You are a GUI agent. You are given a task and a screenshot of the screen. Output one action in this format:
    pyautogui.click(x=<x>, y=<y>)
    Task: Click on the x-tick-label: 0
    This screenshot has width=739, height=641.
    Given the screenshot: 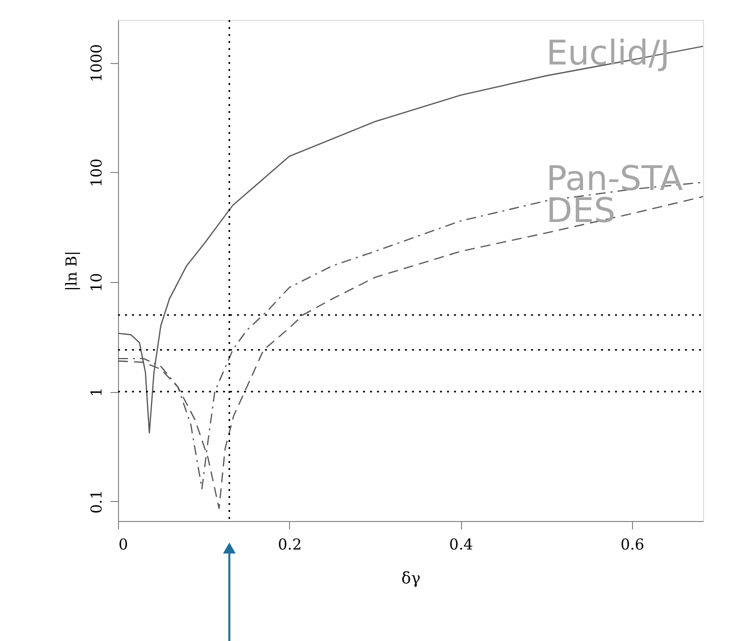 What is the action you would take?
    pyautogui.click(x=123, y=545)
    